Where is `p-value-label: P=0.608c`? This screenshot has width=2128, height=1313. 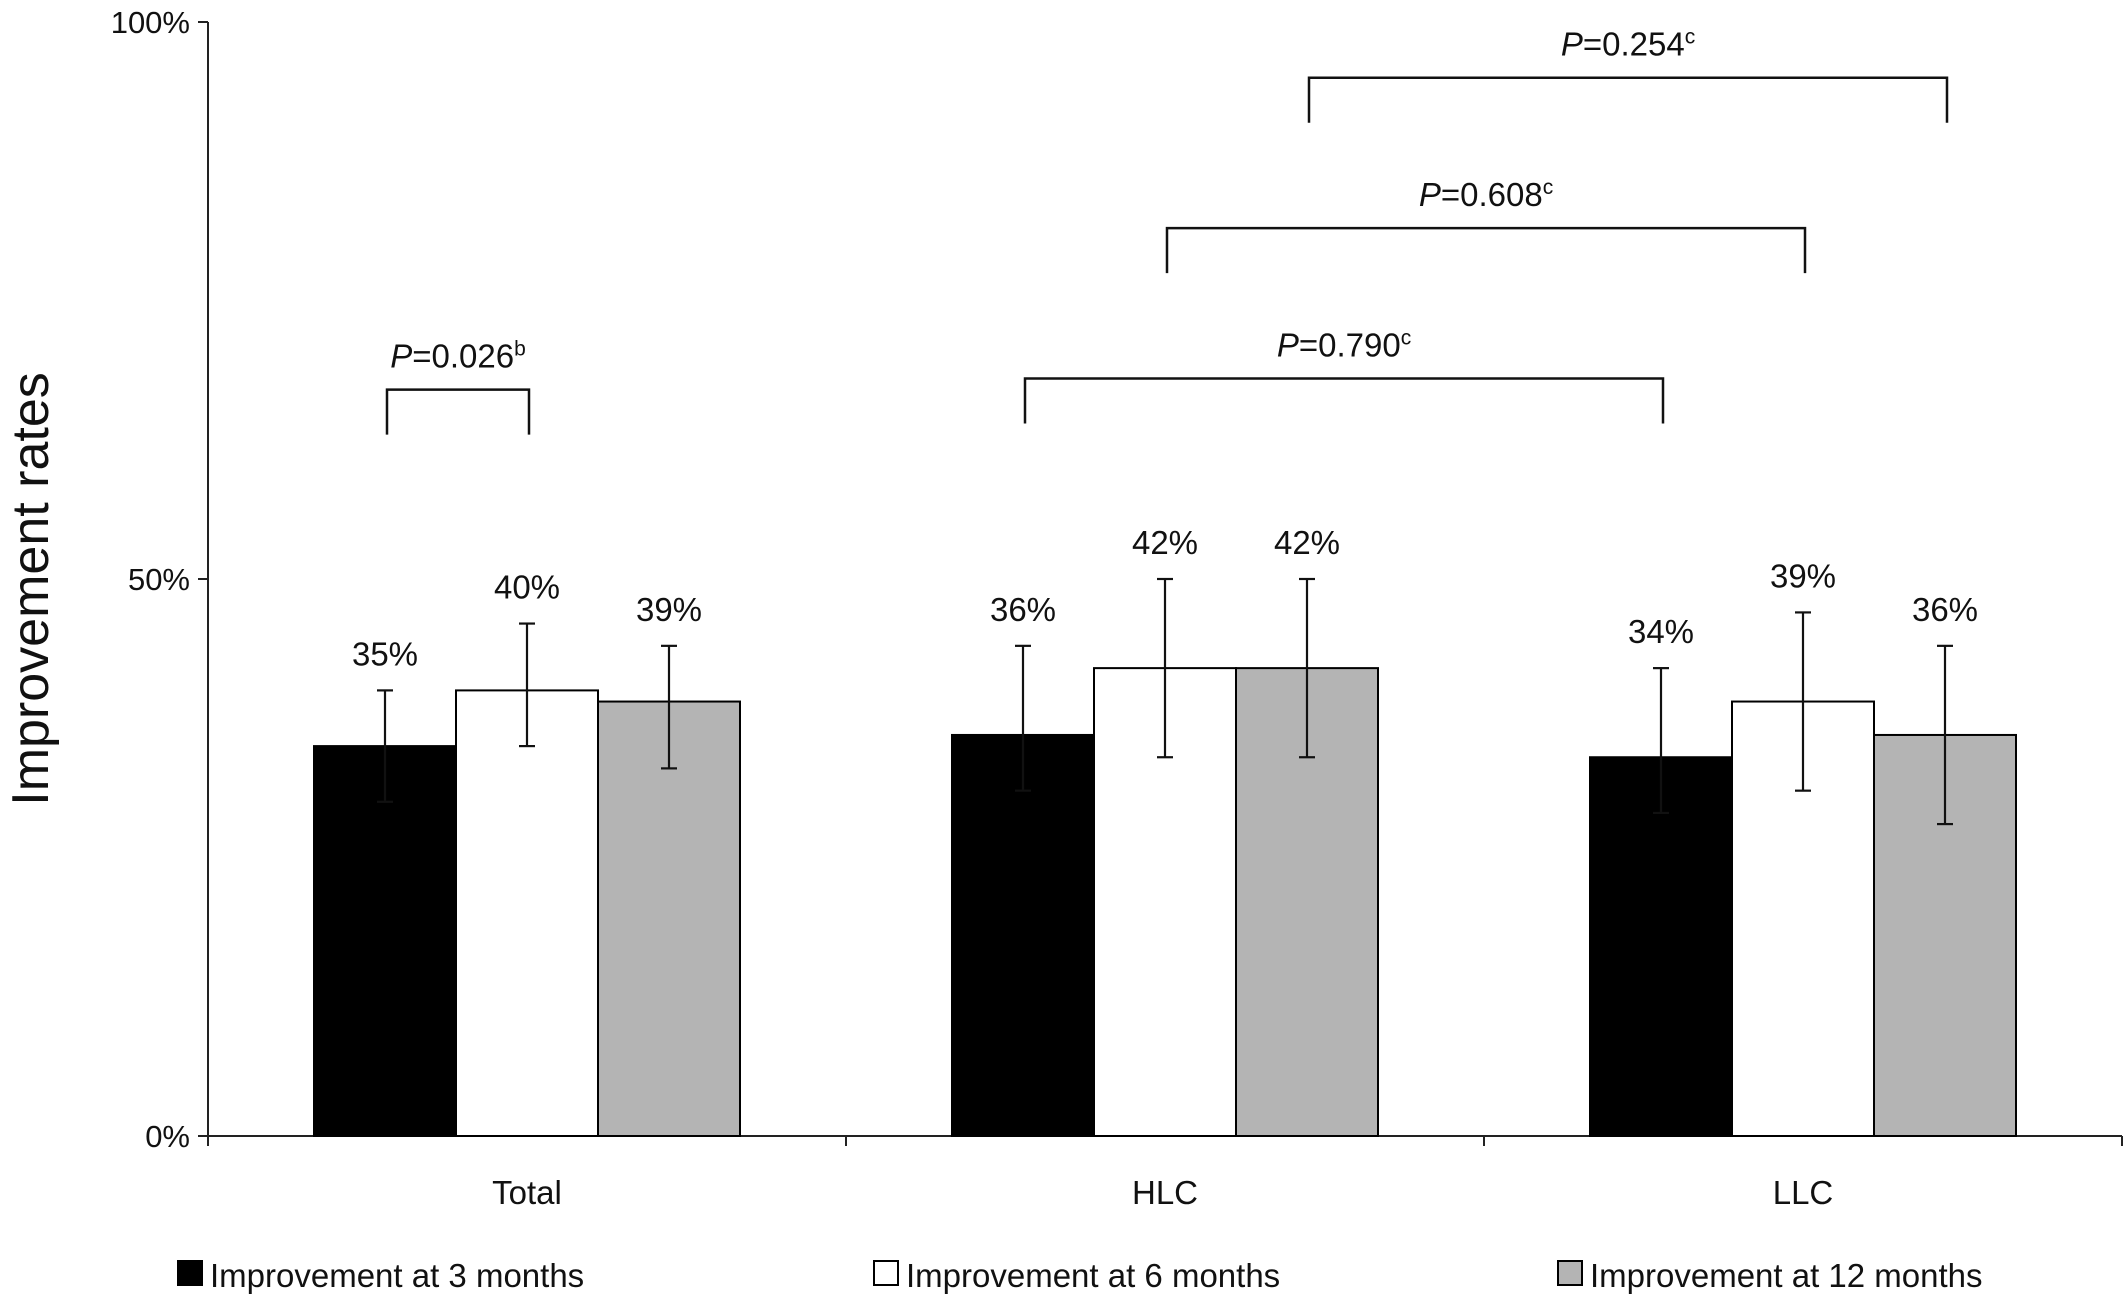 p-value-label: P=0.608c is located at coordinates (1486, 194).